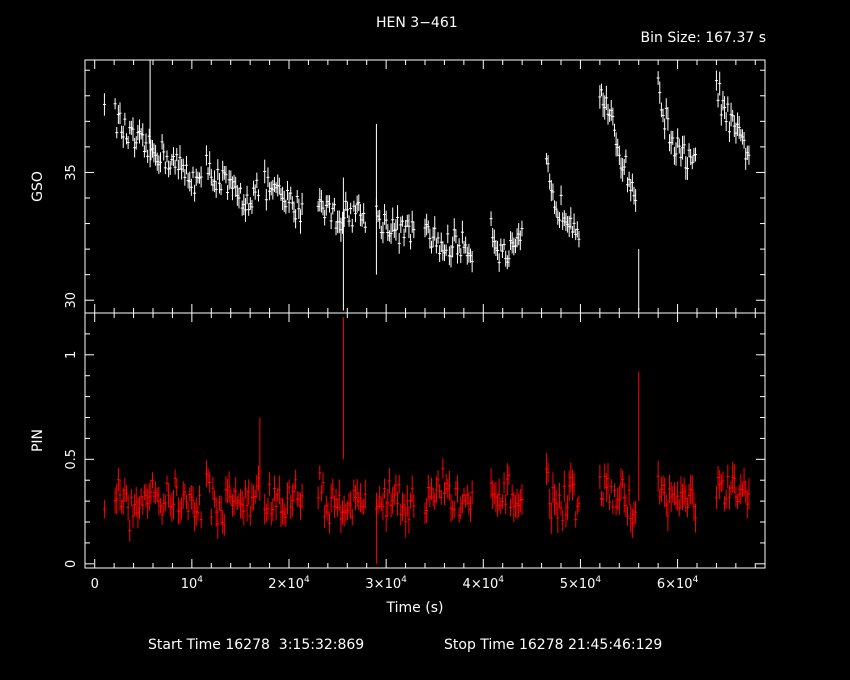  What do you see at coordinates (415, 608) in the screenshot?
I see `x-axis-label: Time (s)` at bounding box center [415, 608].